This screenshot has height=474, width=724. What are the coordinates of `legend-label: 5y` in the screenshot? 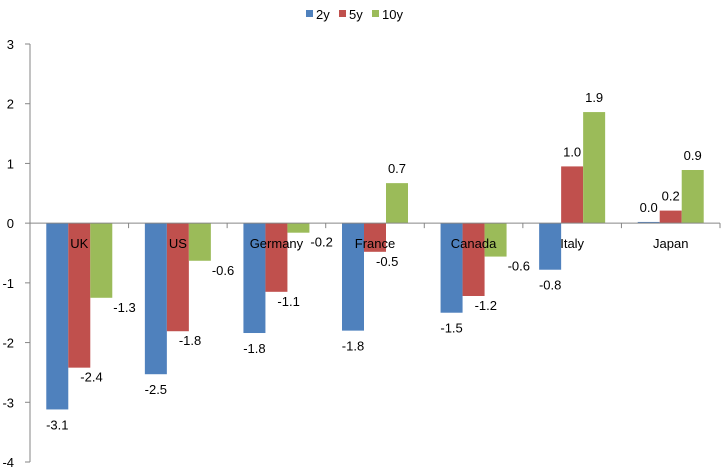 It's located at (356, 14).